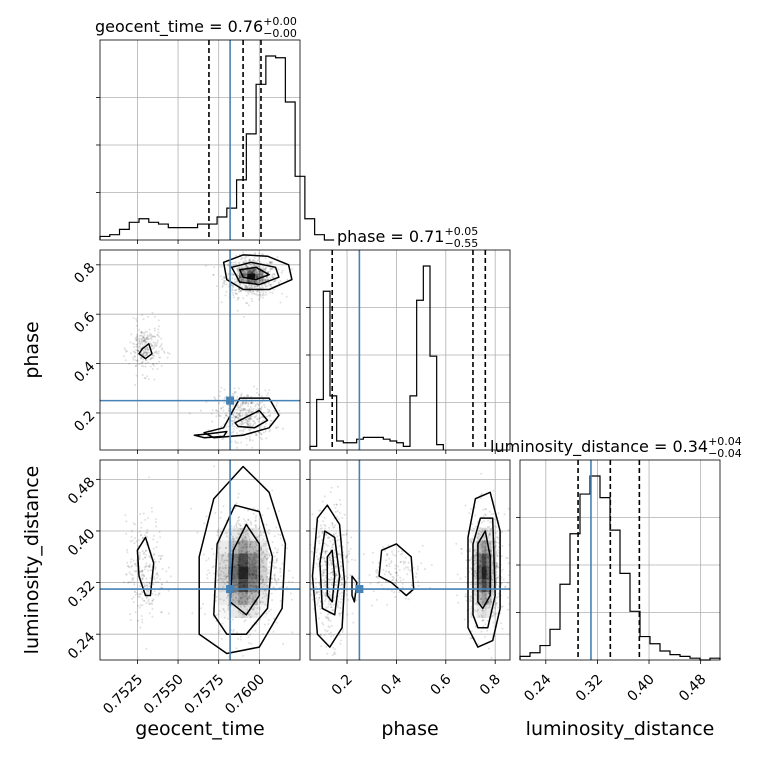 Image resolution: width=760 pixels, height=760 pixels. I want to click on y-tick-label-luminosity_distance-3: 0.48, so click(81, 490).